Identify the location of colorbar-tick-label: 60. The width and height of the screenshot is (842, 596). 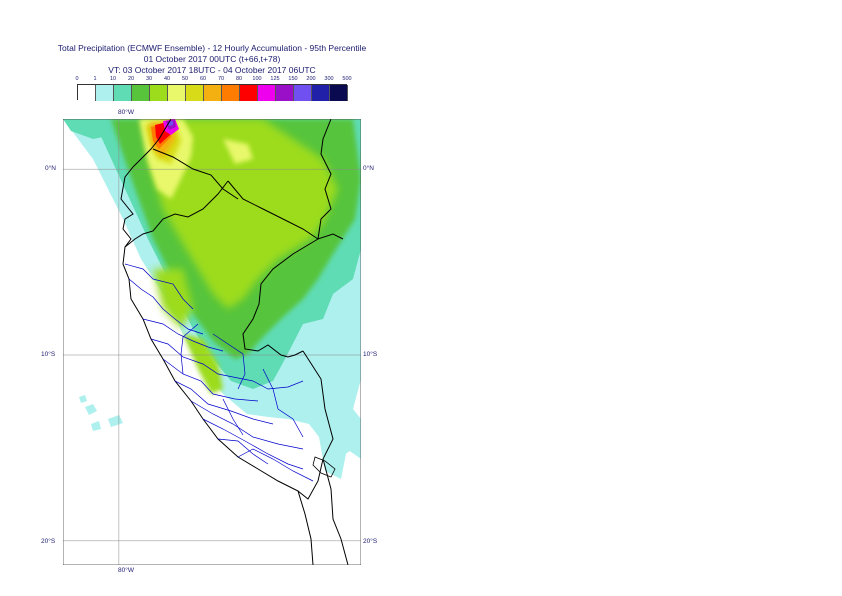
(203, 79).